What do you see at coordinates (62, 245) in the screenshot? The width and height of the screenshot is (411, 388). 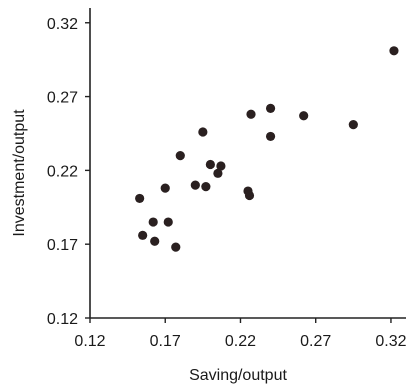 I see `y-tick-label: 0.17` at bounding box center [62, 245].